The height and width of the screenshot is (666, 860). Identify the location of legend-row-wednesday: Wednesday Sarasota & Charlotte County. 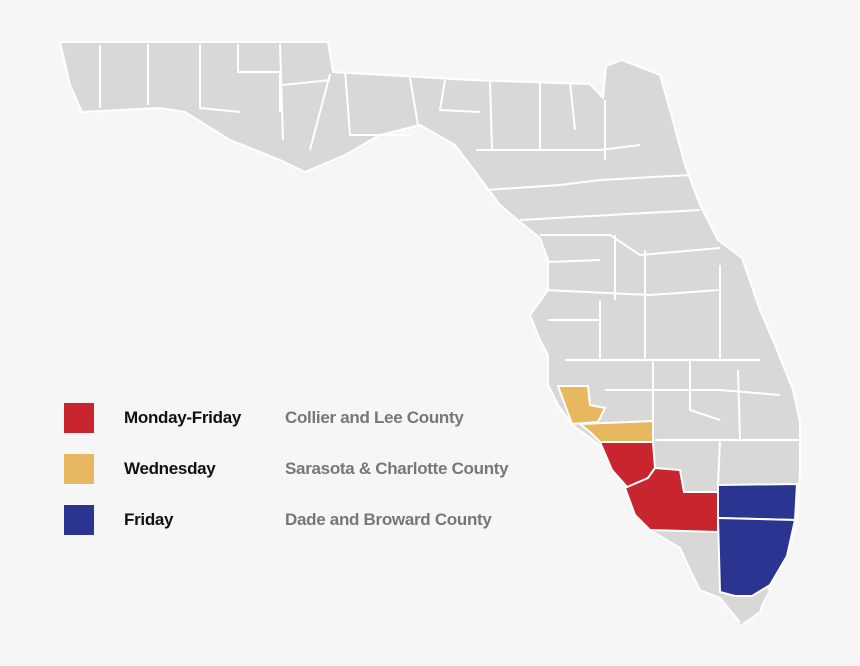
(294, 479).